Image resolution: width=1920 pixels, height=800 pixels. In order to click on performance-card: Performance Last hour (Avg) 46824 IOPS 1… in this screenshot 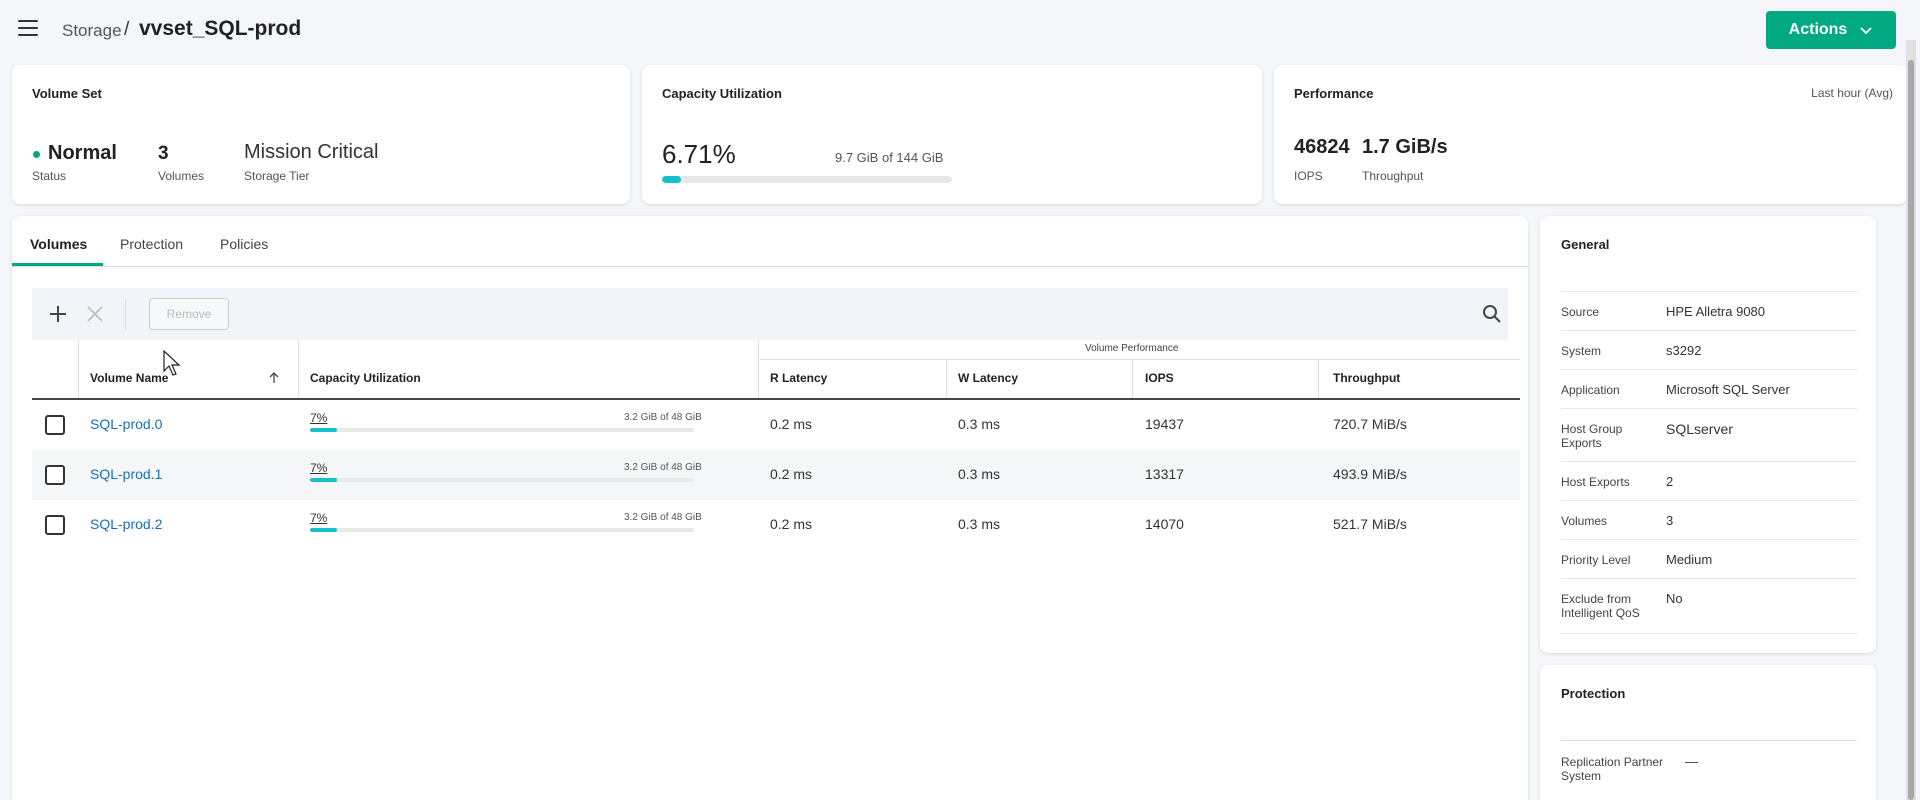, I will do `click(1590, 134)`.